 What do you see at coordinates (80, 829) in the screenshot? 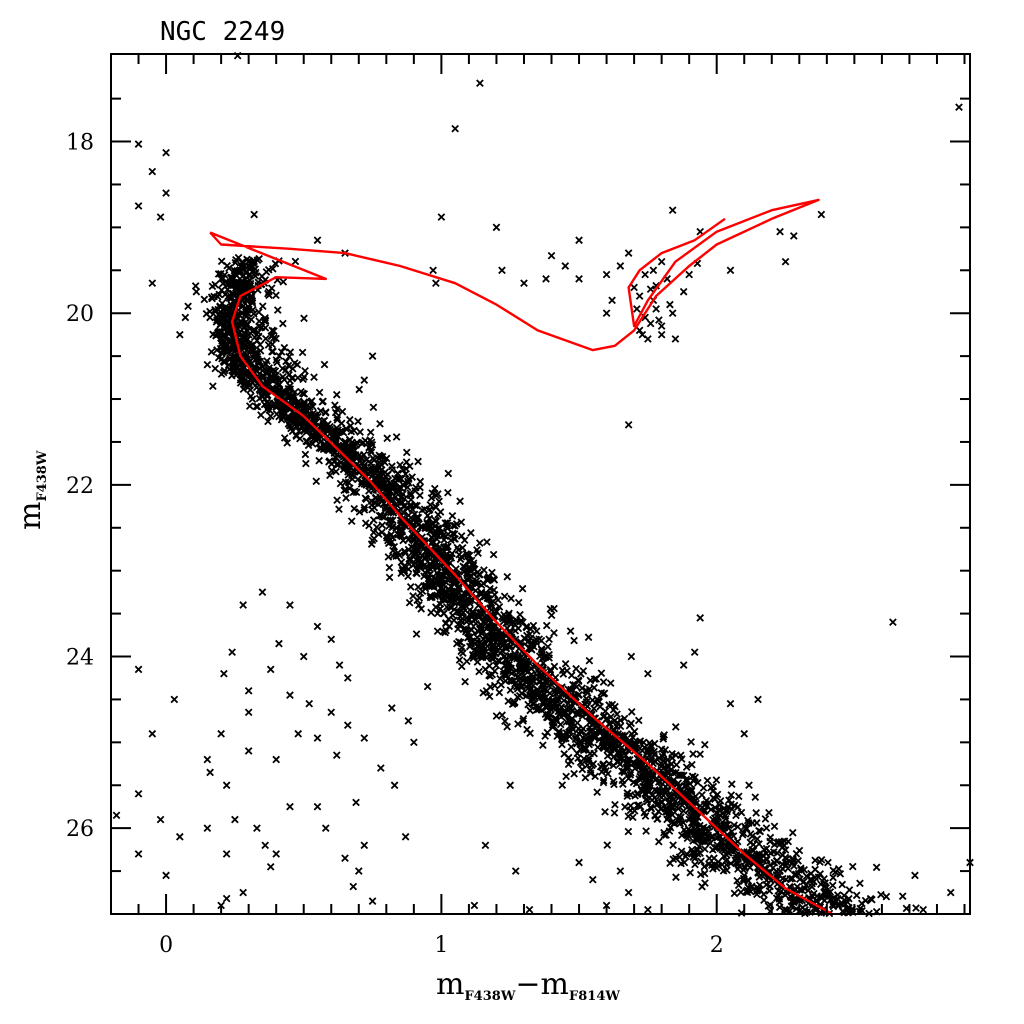
I see `y-tick-label: 26` at bounding box center [80, 829].